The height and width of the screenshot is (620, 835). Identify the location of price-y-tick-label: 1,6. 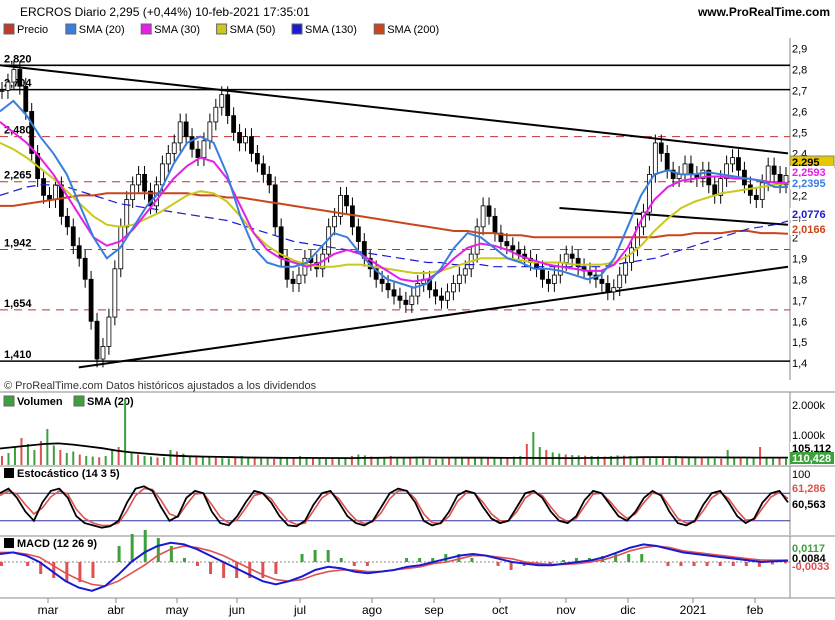
(799, 322).